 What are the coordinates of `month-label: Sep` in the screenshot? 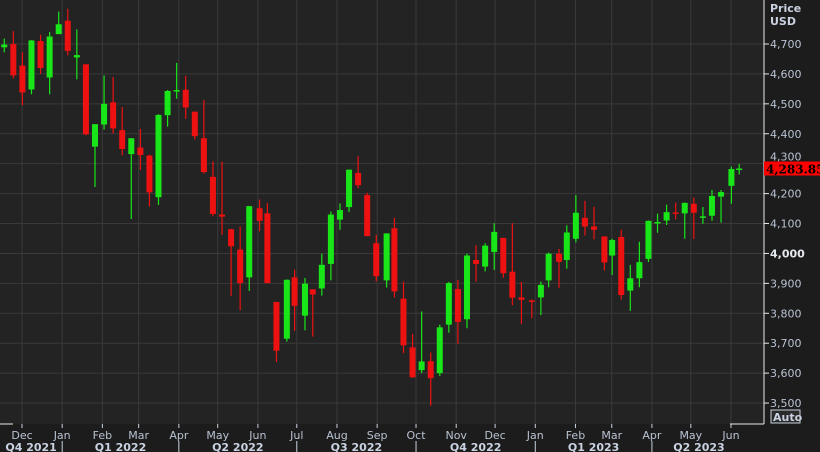 It's located at (377, 435).